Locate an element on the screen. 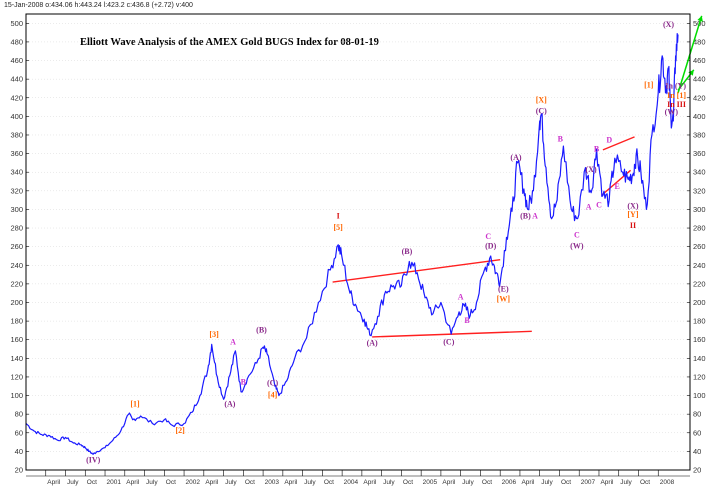 The width and height of the screenshot is (720, 498). wave-label: II is located at coordinates (633, 225).